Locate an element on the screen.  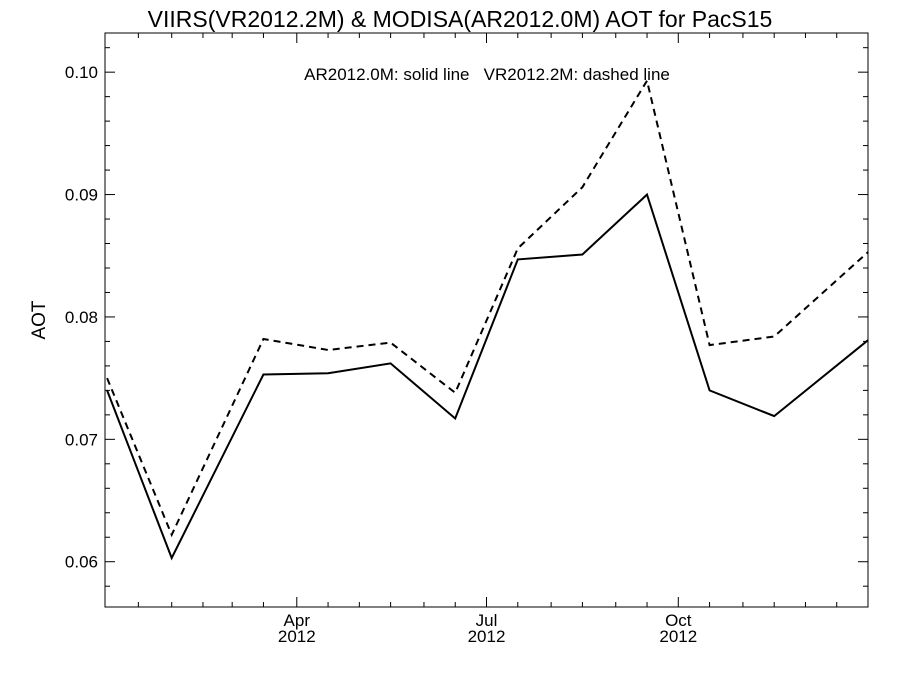
y-axis-label: AOT is located at coordinates (39, 319).